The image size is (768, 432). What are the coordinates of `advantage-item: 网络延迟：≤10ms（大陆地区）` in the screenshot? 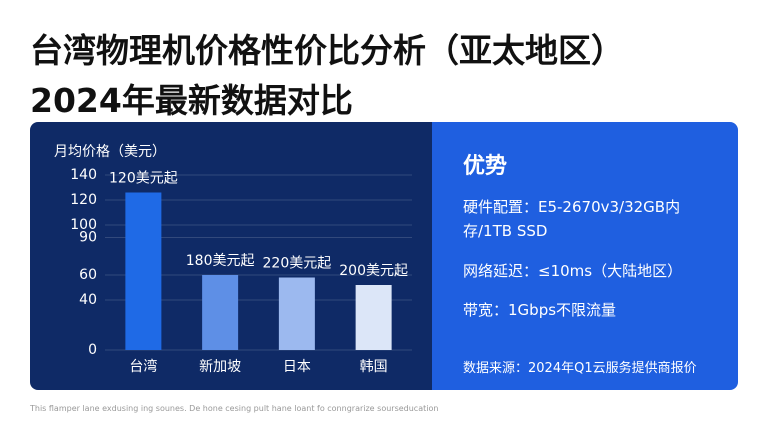 It's located at (573, 271).